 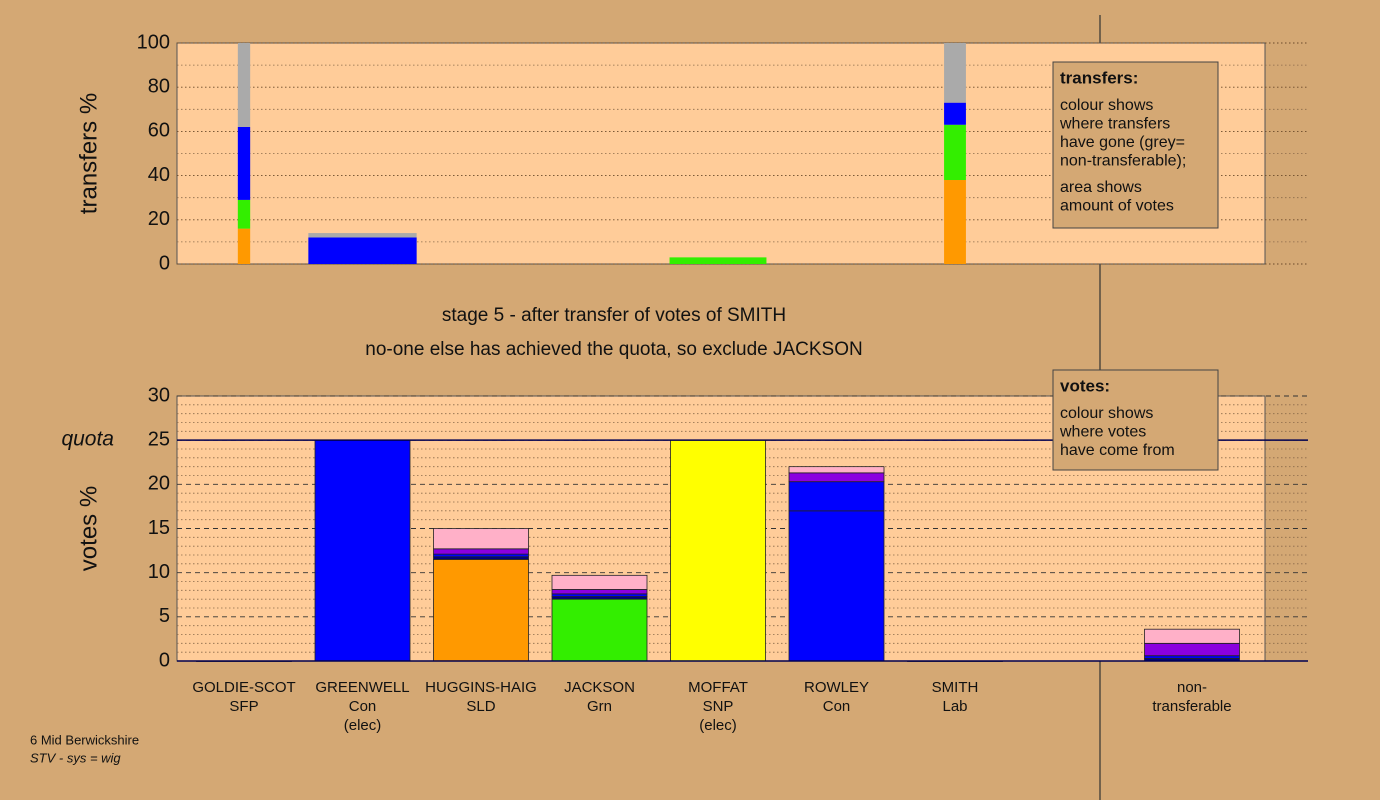 What do you see at coordinates (955, 687) in the screenshot?
I see `x-tick-label: SMITH` at bounding box center [955, 687].